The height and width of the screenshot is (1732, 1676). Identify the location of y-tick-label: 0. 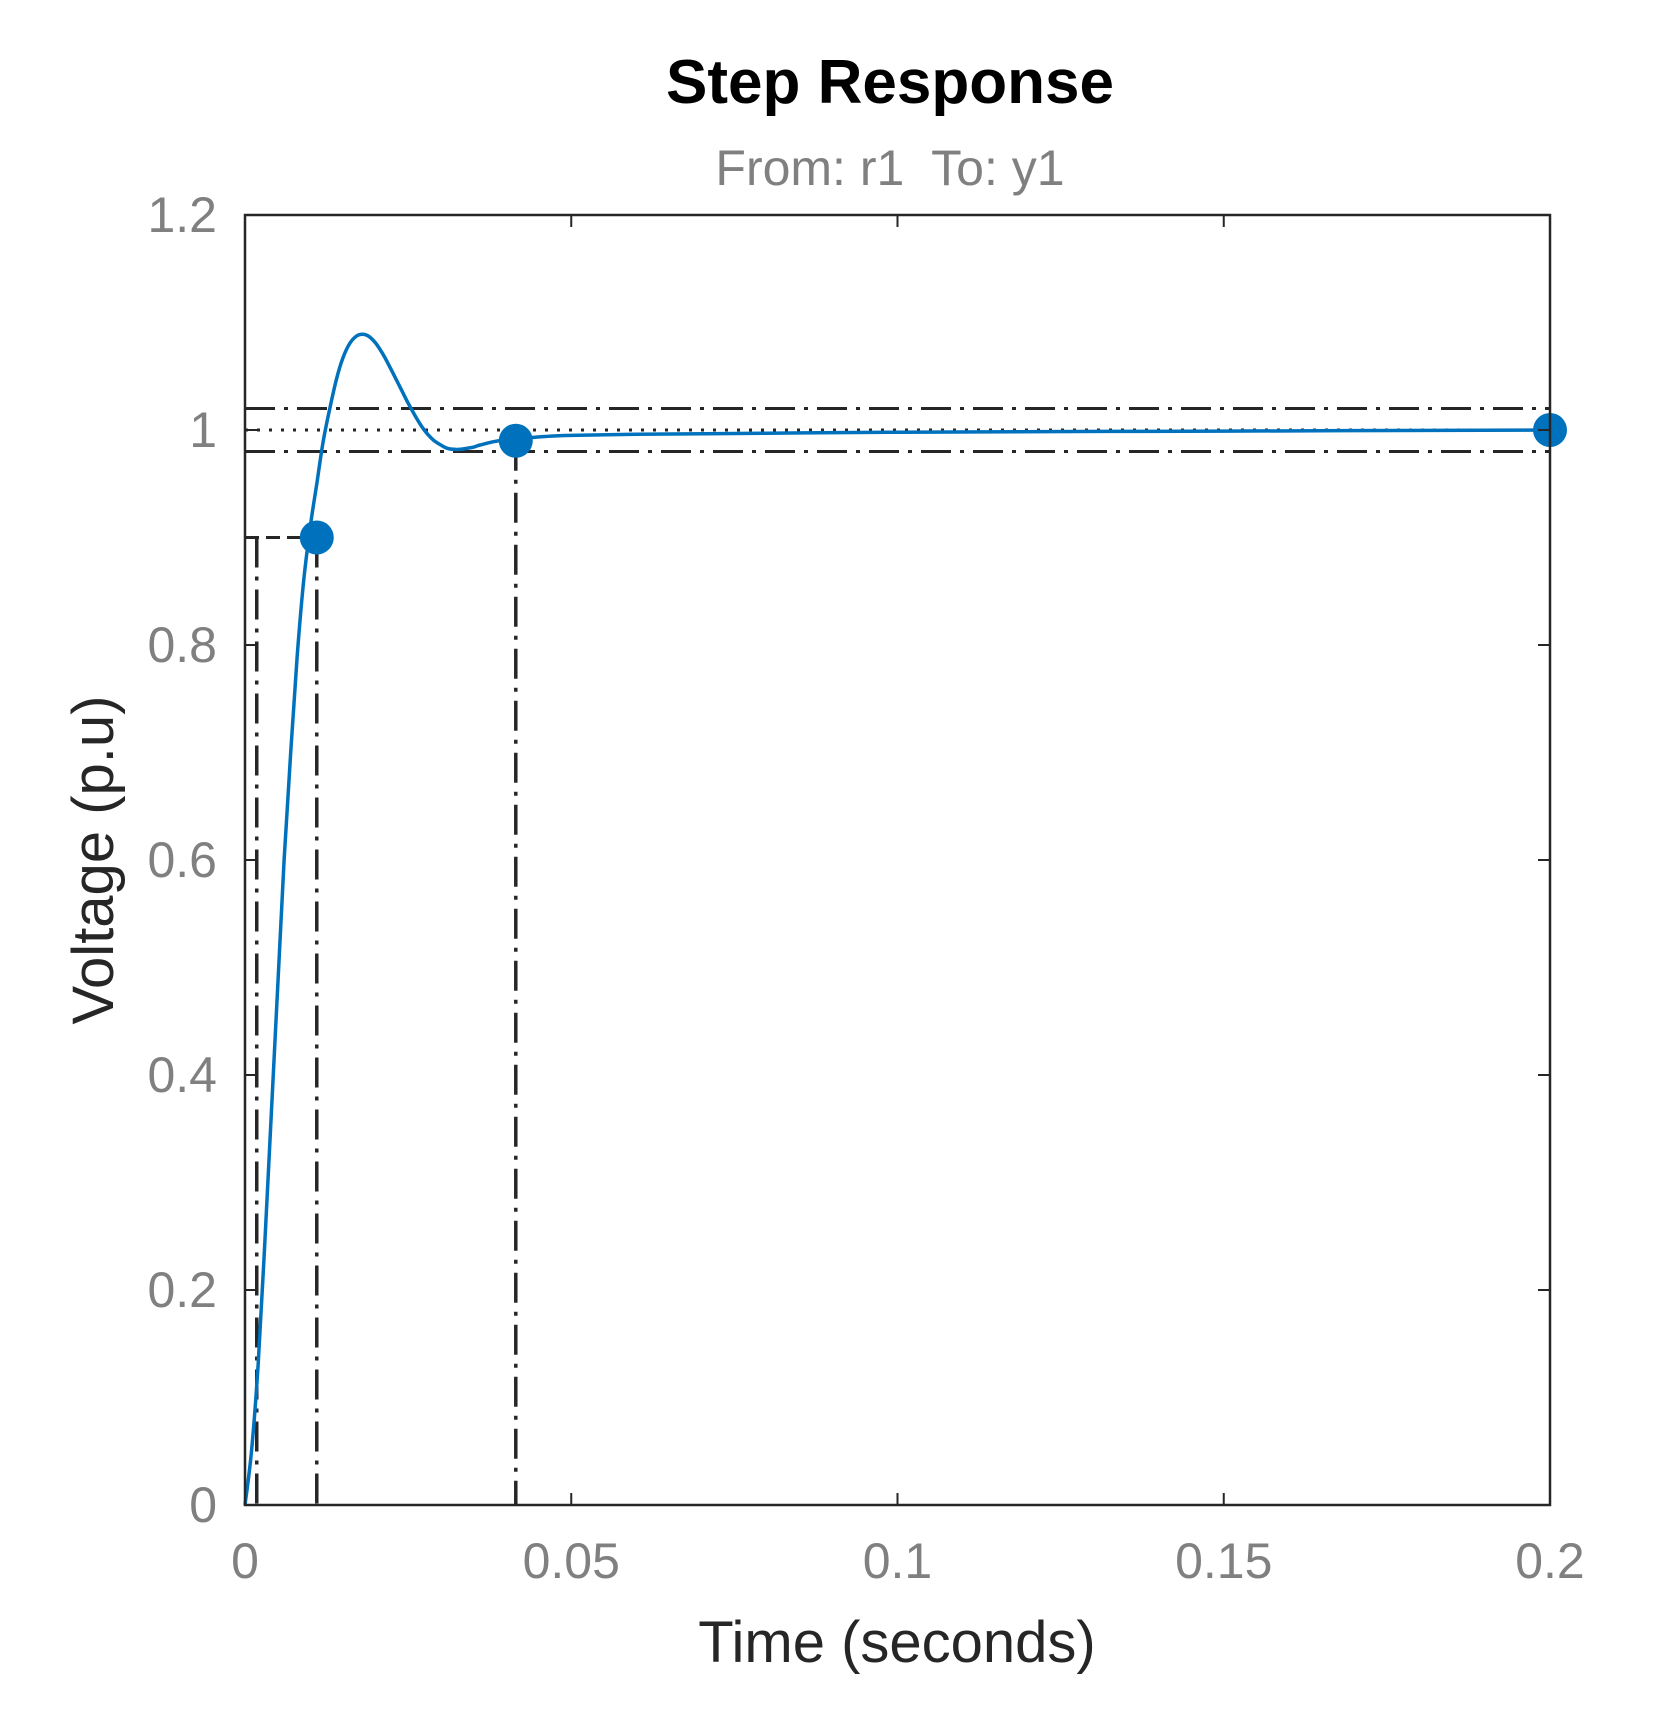
(203, 1505).